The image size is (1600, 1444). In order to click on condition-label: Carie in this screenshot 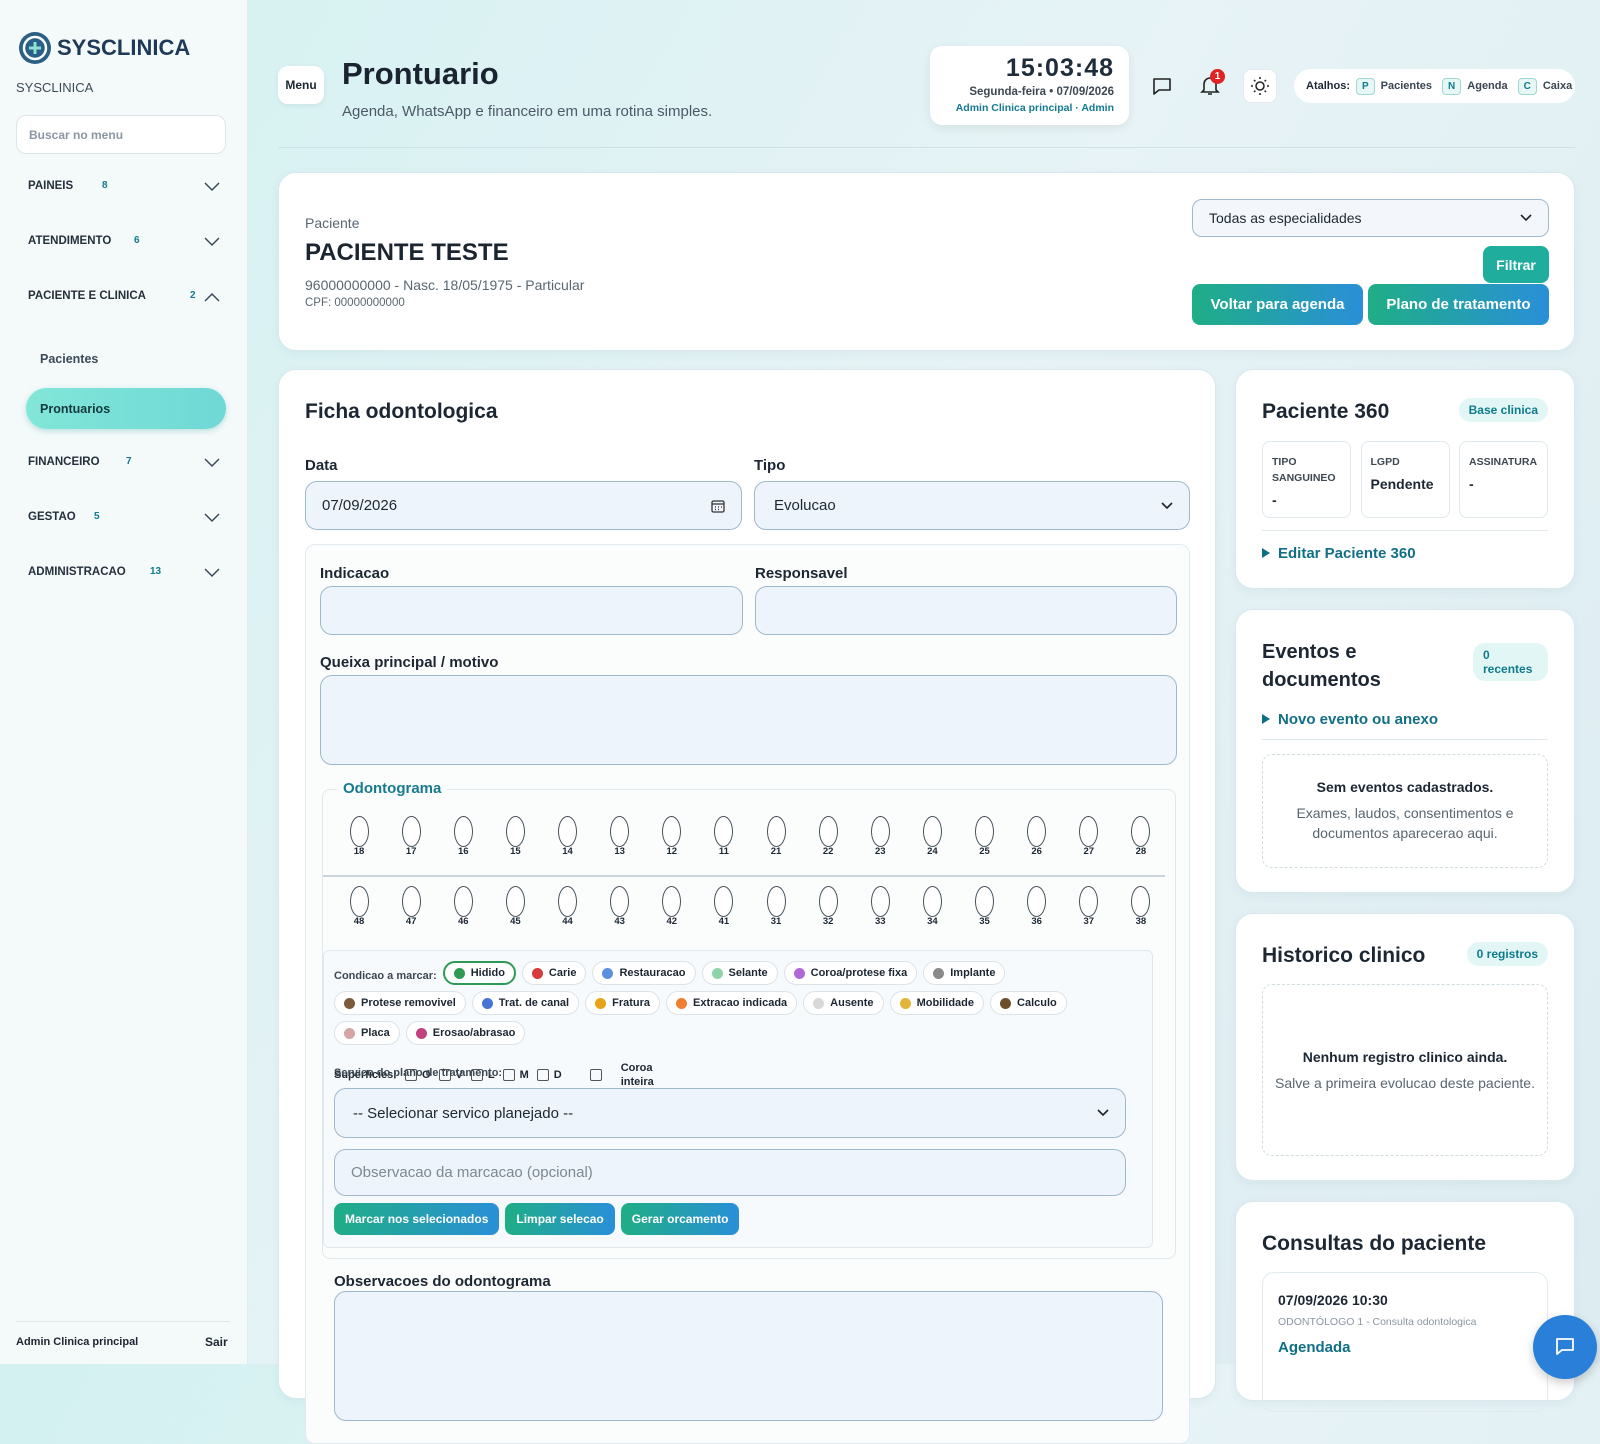, I will do `click(562, 973)`.